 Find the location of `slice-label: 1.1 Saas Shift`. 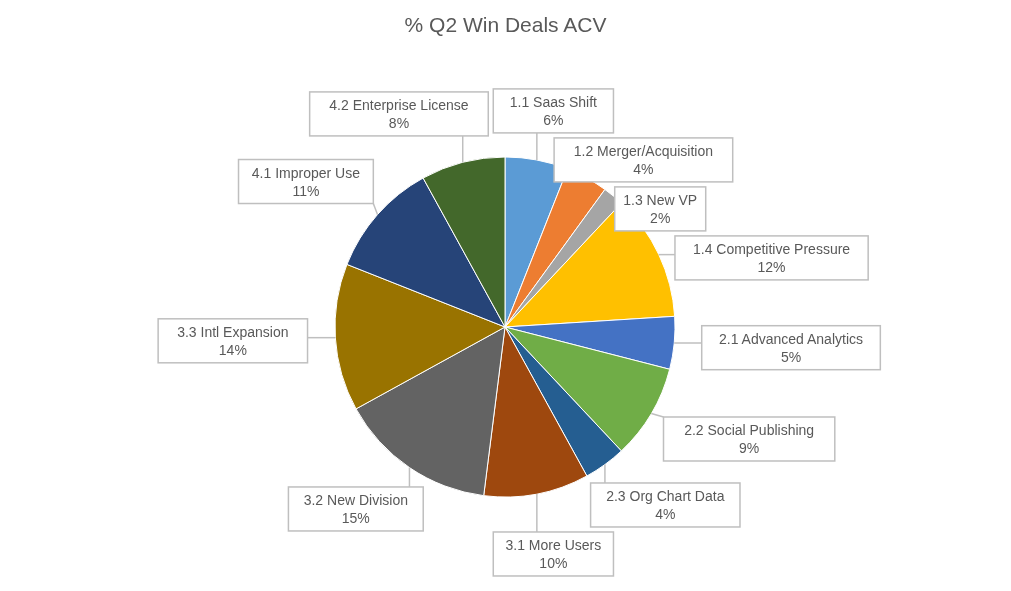

slice-label: 1.1 Saas Shift is located at coordinates (553, 101).